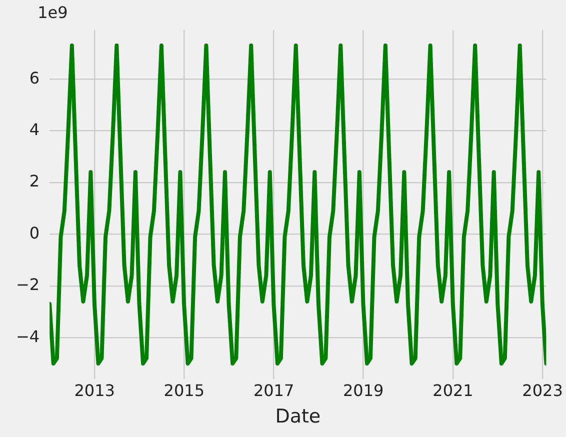 This screenshot has width=566, height=437. Describe the element at coordinates (542, 390) in the screenshot. I see `x-tick-label: 2023` at that location.